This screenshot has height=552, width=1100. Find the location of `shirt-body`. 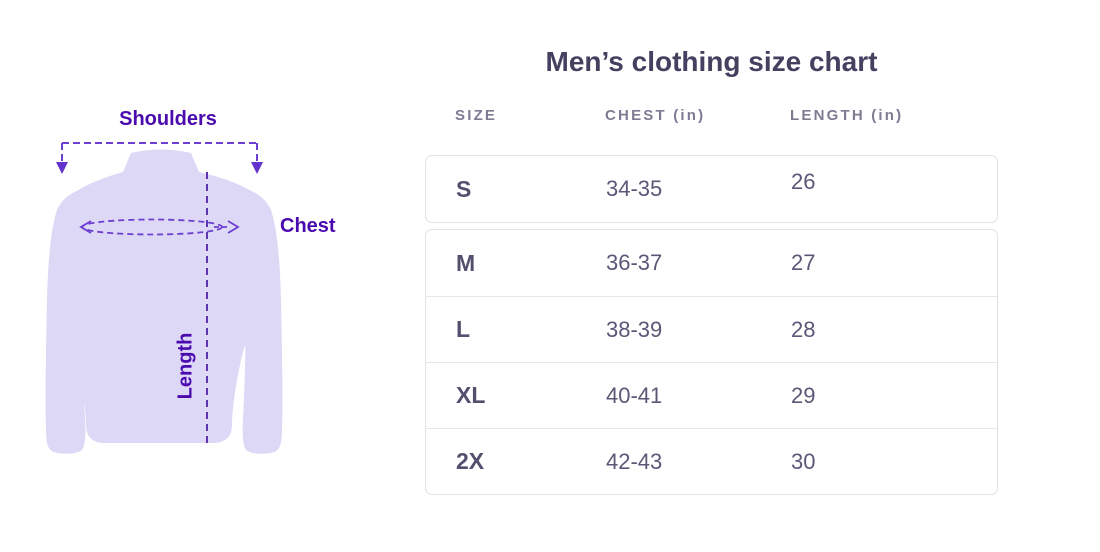

shirt-body is located at coordinates (164, 296).